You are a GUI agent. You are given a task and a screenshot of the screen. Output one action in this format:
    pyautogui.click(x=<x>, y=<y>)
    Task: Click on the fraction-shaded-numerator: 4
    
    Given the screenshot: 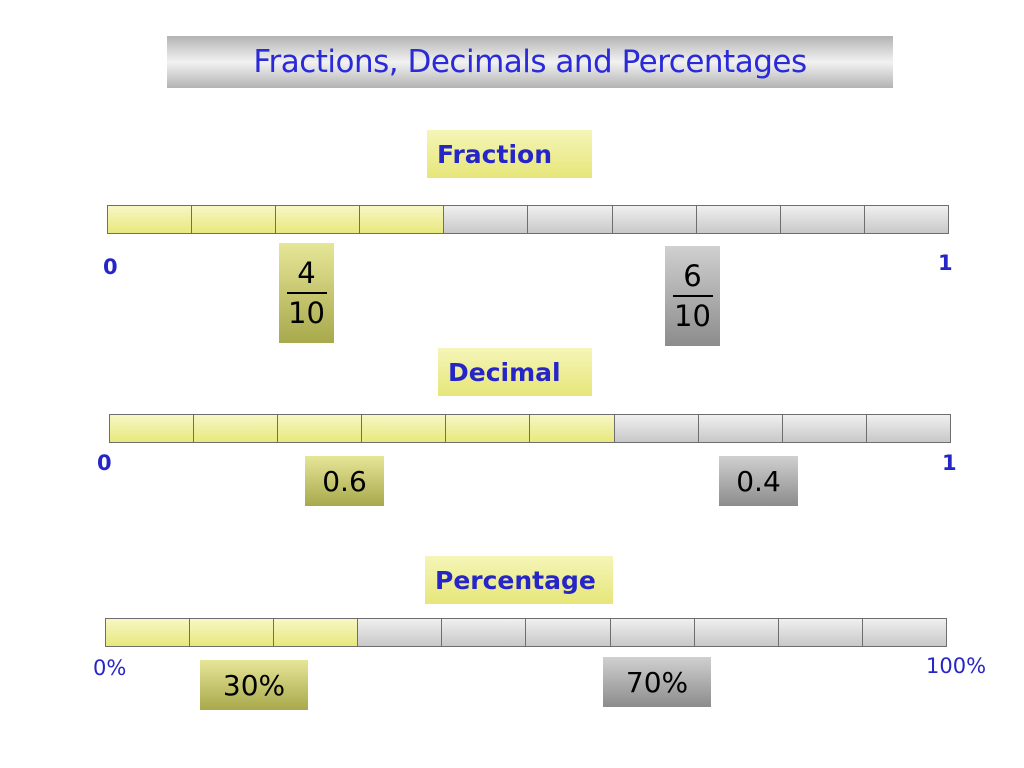 What is the action you would take?
    pyautogui.click(x=306, y=273)
    